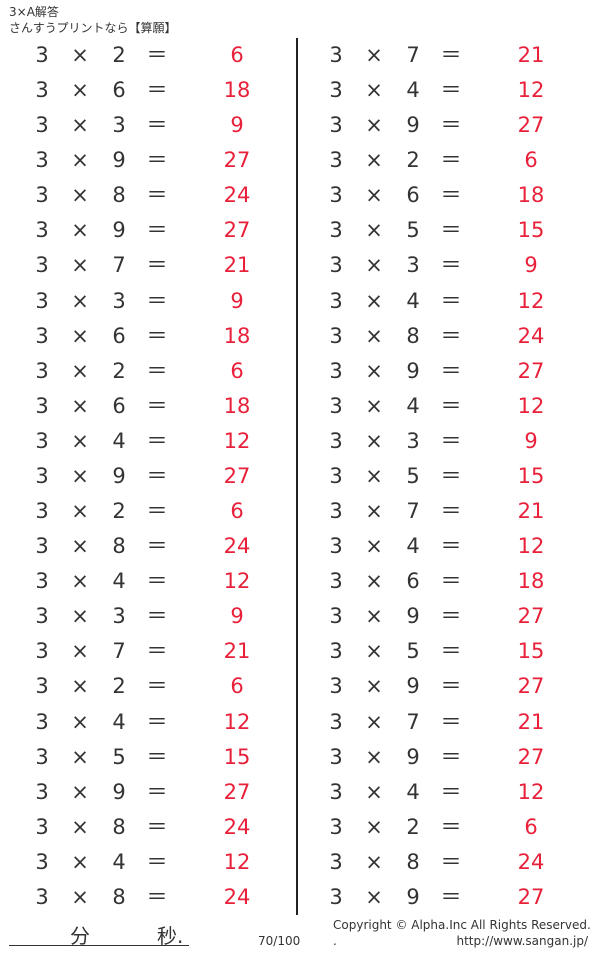 The image size is (600, 954). I want to click on operand-b: 6, so click(119, 90).